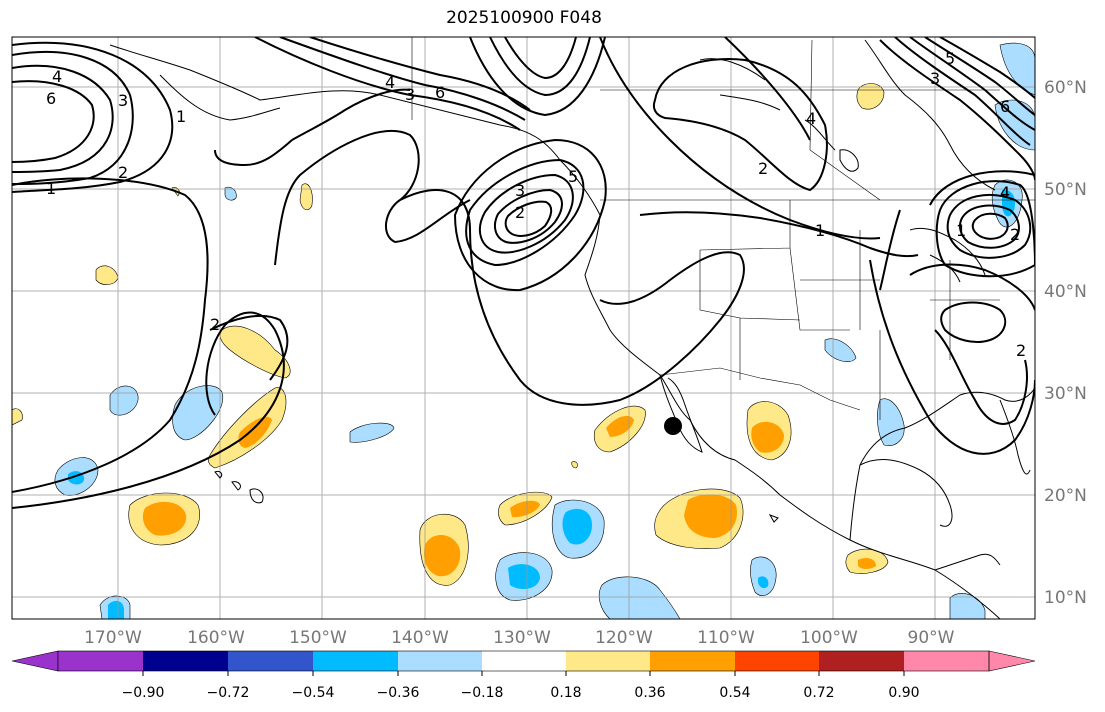 The image size is (1105, 712). Describe the element at coordinates (565, 693) in the screenshot. I see `colorbar-tick-label: 0.18` at that location.